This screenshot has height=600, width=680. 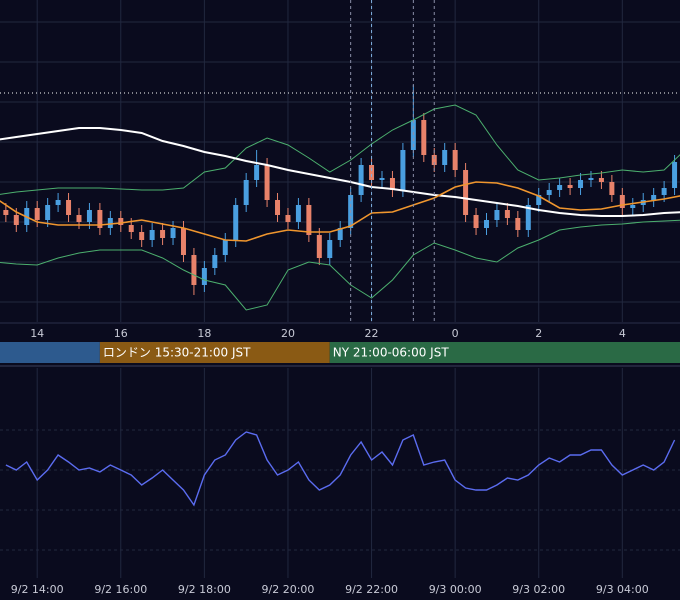 What do you see at coordinates (340, 469) in the screenshot?
I see `oscillator-line` at bounding box center [340, 469].